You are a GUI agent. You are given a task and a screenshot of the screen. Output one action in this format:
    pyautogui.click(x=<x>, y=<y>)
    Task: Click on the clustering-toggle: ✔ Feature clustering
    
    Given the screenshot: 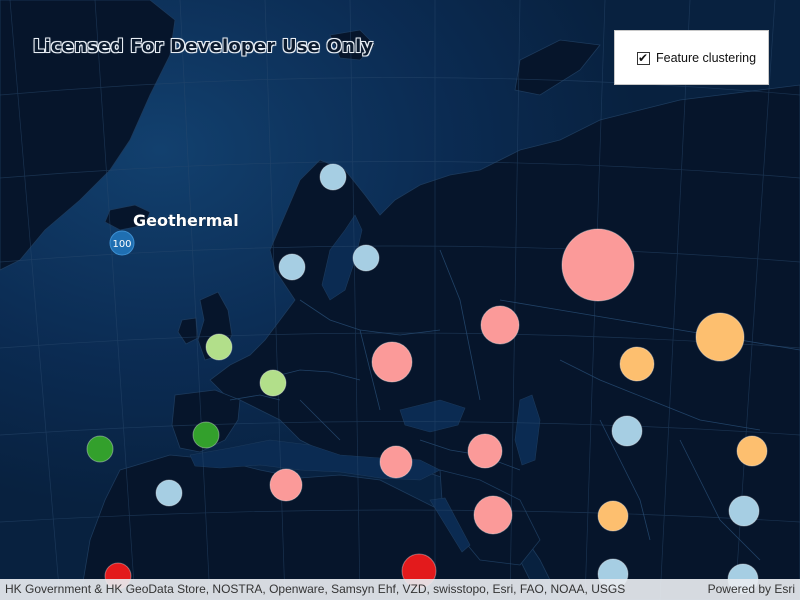 What is the action you would take?
    pyautogui.click(x=696, y=58)
    